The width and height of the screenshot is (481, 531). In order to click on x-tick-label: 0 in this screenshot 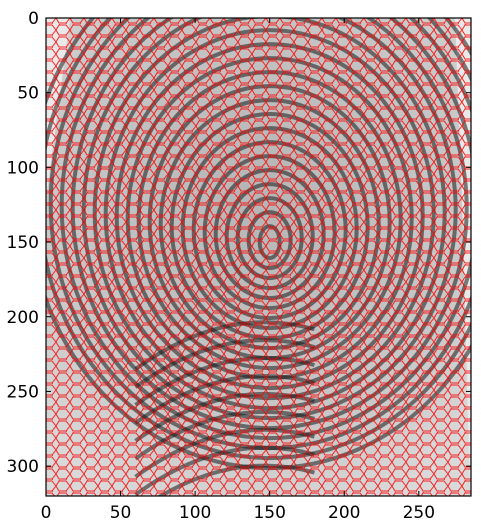, I will do `click(46, 513)`.